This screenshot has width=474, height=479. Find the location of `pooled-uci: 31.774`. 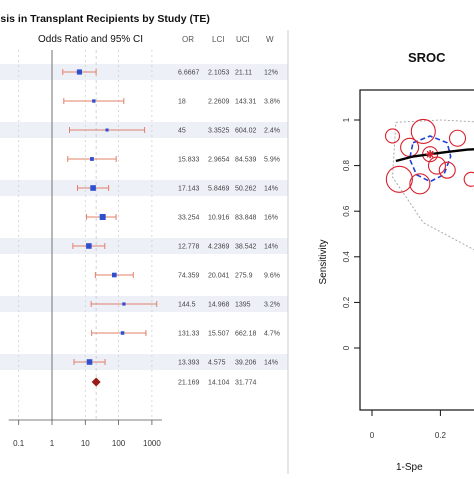

pooled-uci: 31.774 is located at coordinates (246, 383).